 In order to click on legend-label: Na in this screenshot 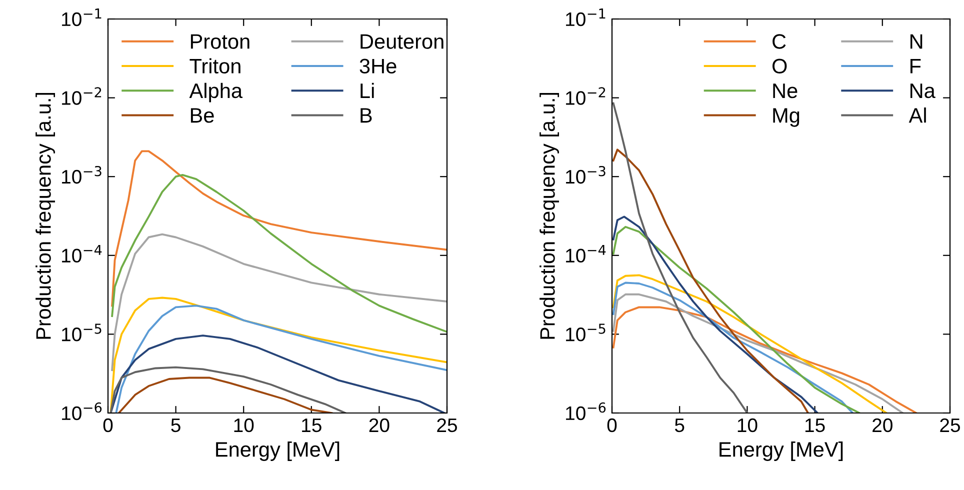, I will do `click(923, 91)`.